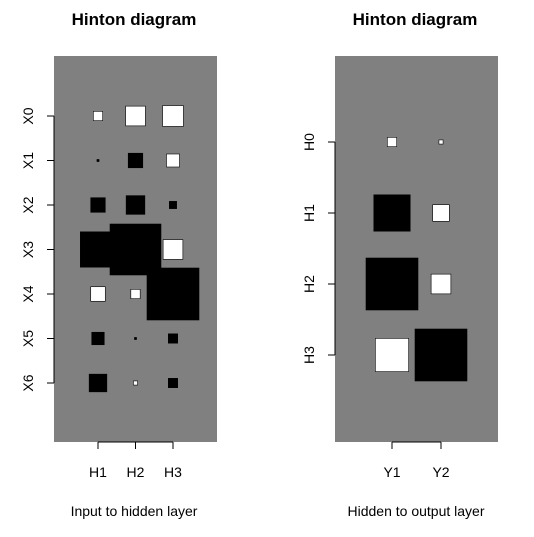 Image resolution: width=534 pixels, height=537 pixels. Describe the element at coordinates (28, 338) in the screenshot. I see `panel1-y-tick-label-x5: X5` at that location.